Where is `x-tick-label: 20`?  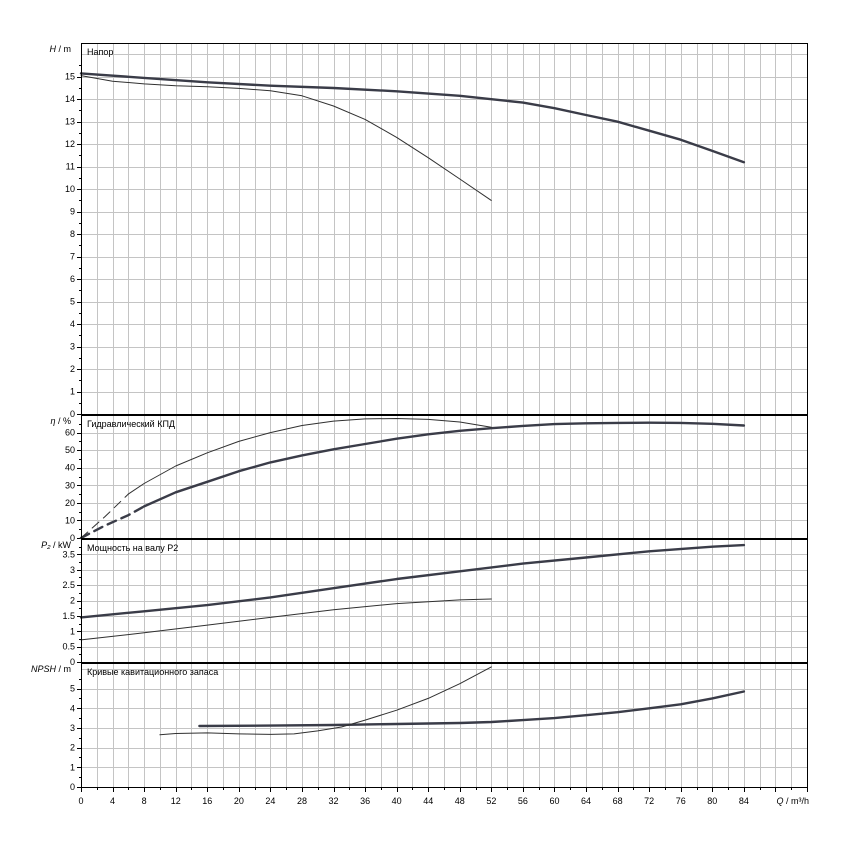
x-tick-label: 20 is located at coordinates (239, 801).